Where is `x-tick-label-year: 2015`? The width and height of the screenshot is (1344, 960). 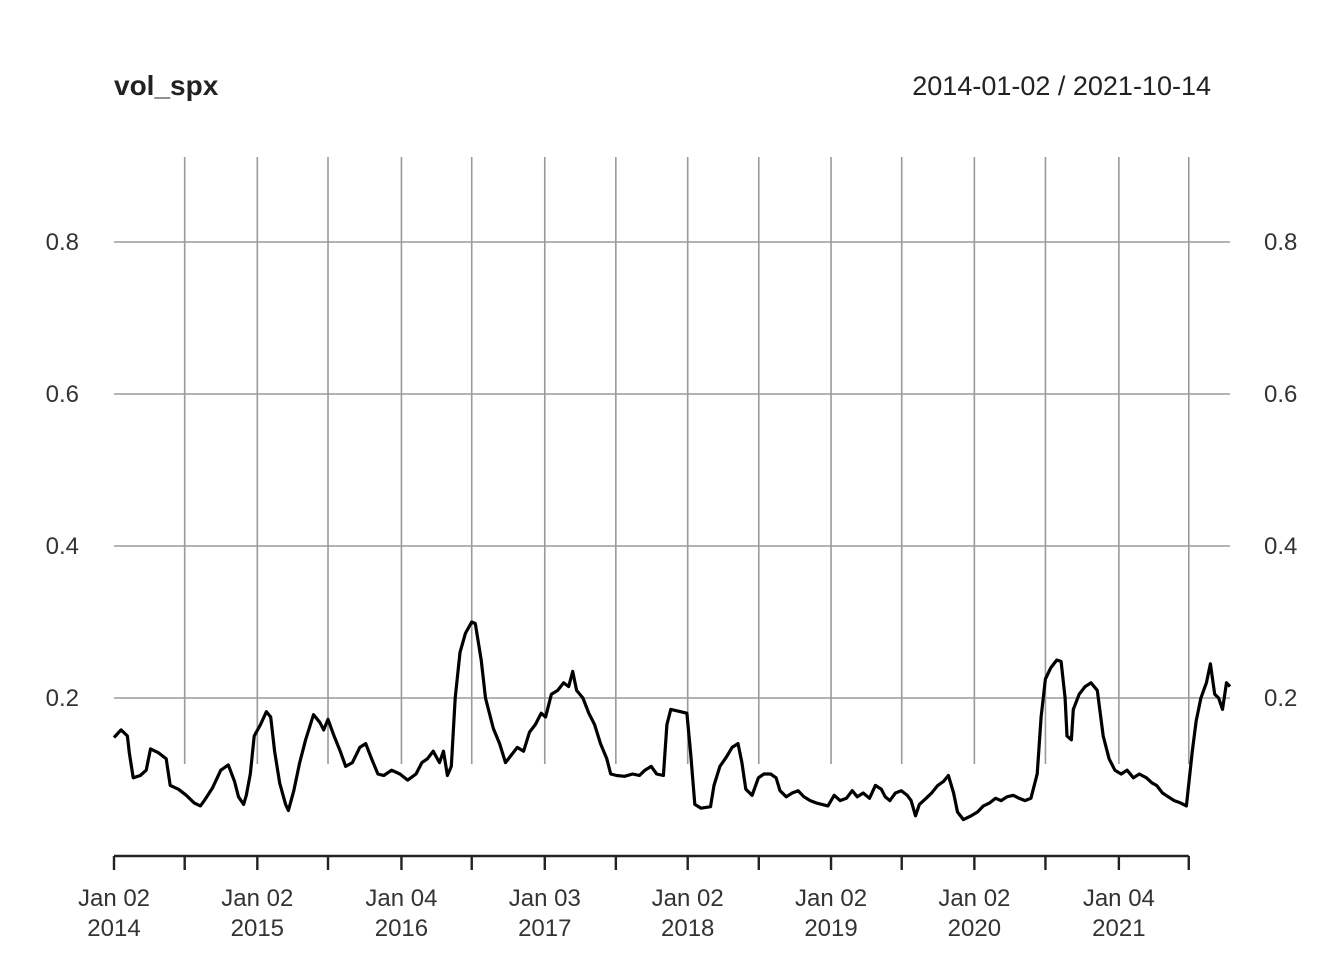 x-tick-label-year: 2015 is located at coordinates (257, 928).